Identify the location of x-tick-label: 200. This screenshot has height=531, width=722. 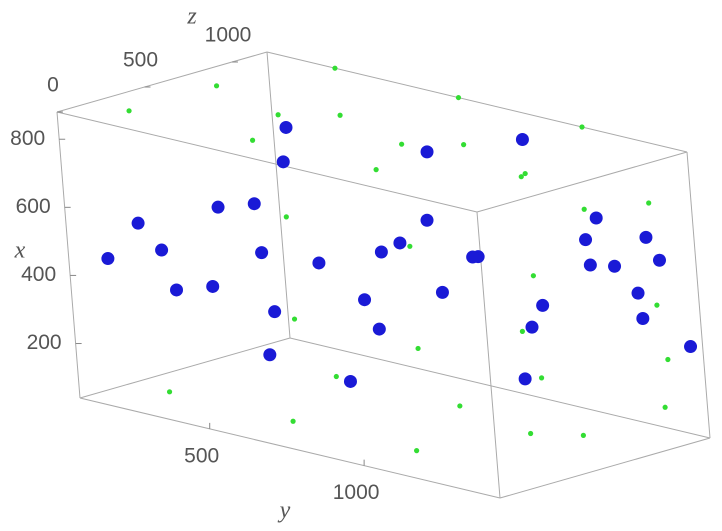
(44, 342).